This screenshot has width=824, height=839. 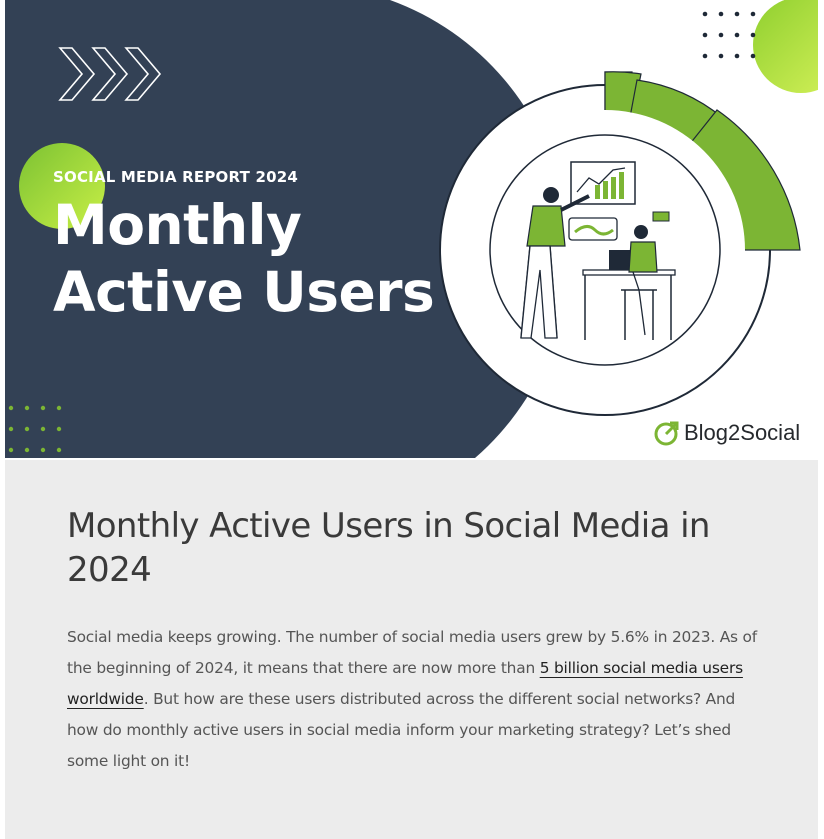 What do you see at coordinates (742, 432) in the screenshot?
I see `brand-name: Blog2Social` at bounding box center [742, 432].